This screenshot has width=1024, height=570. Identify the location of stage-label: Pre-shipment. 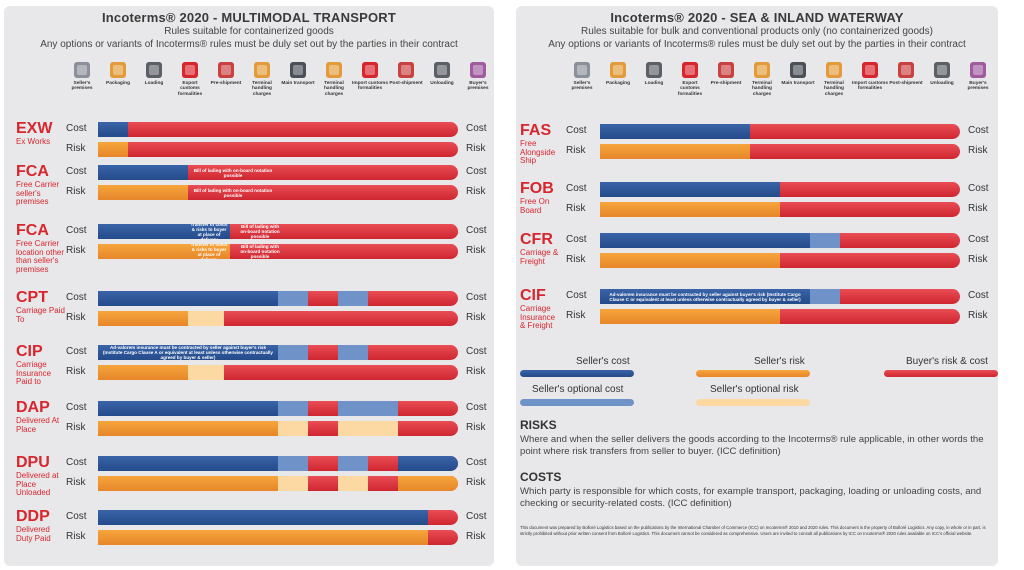
(726, 83).